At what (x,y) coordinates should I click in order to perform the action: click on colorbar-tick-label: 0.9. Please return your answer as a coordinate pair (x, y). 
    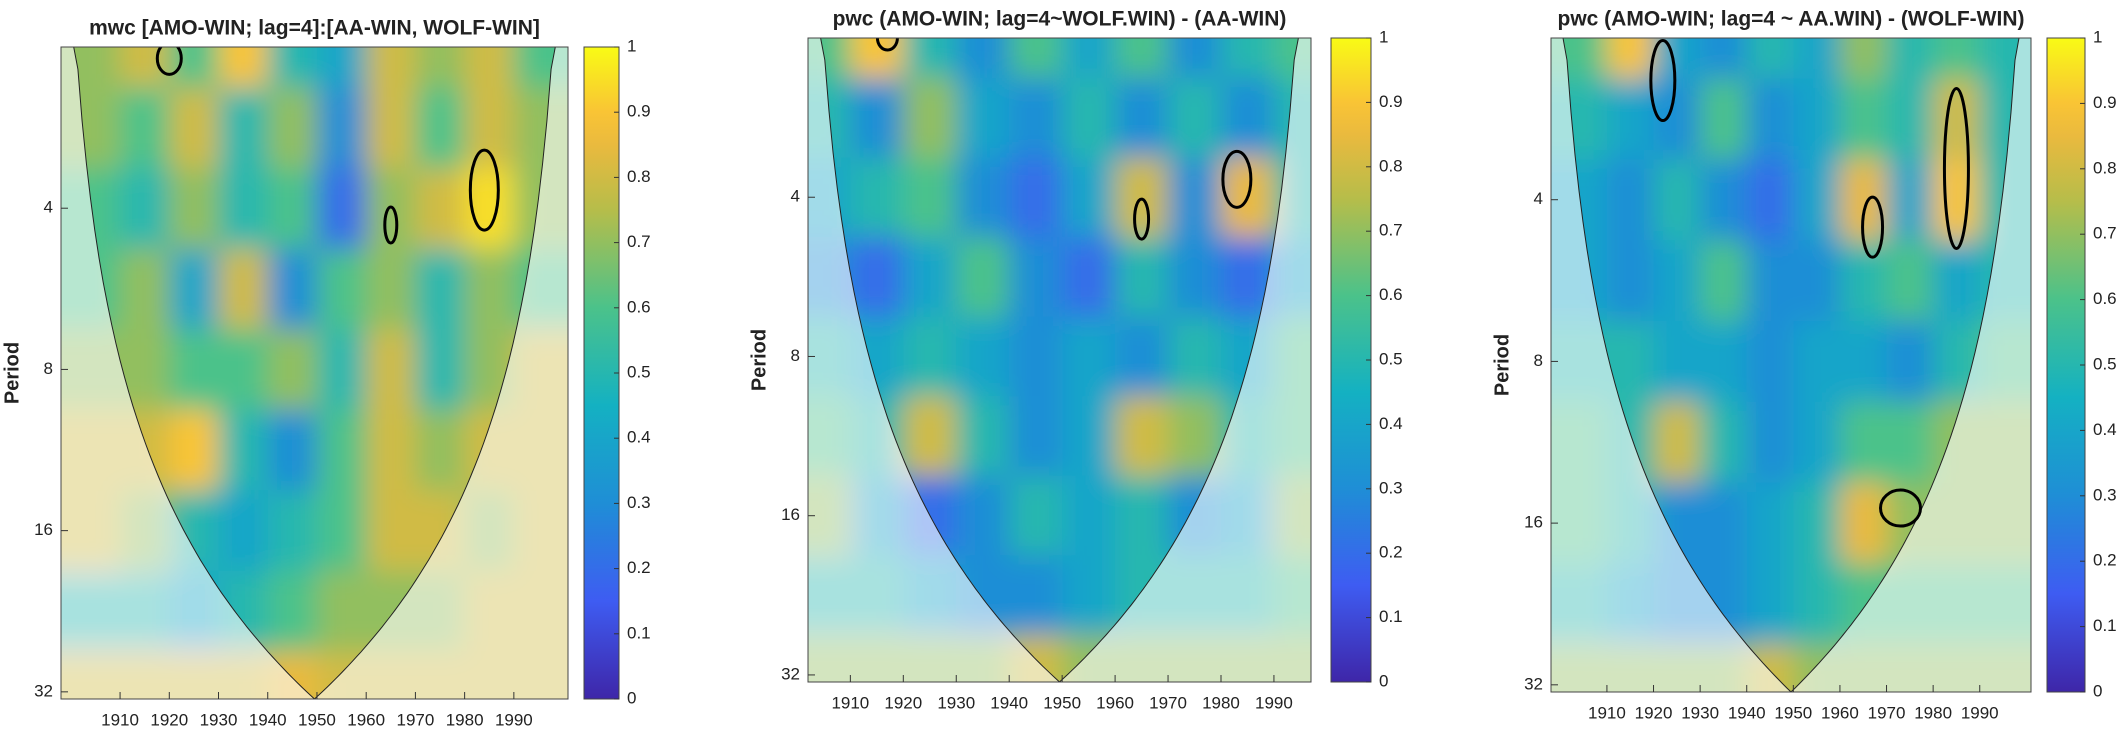
    Looking at the image, I should click on (1391, 101).